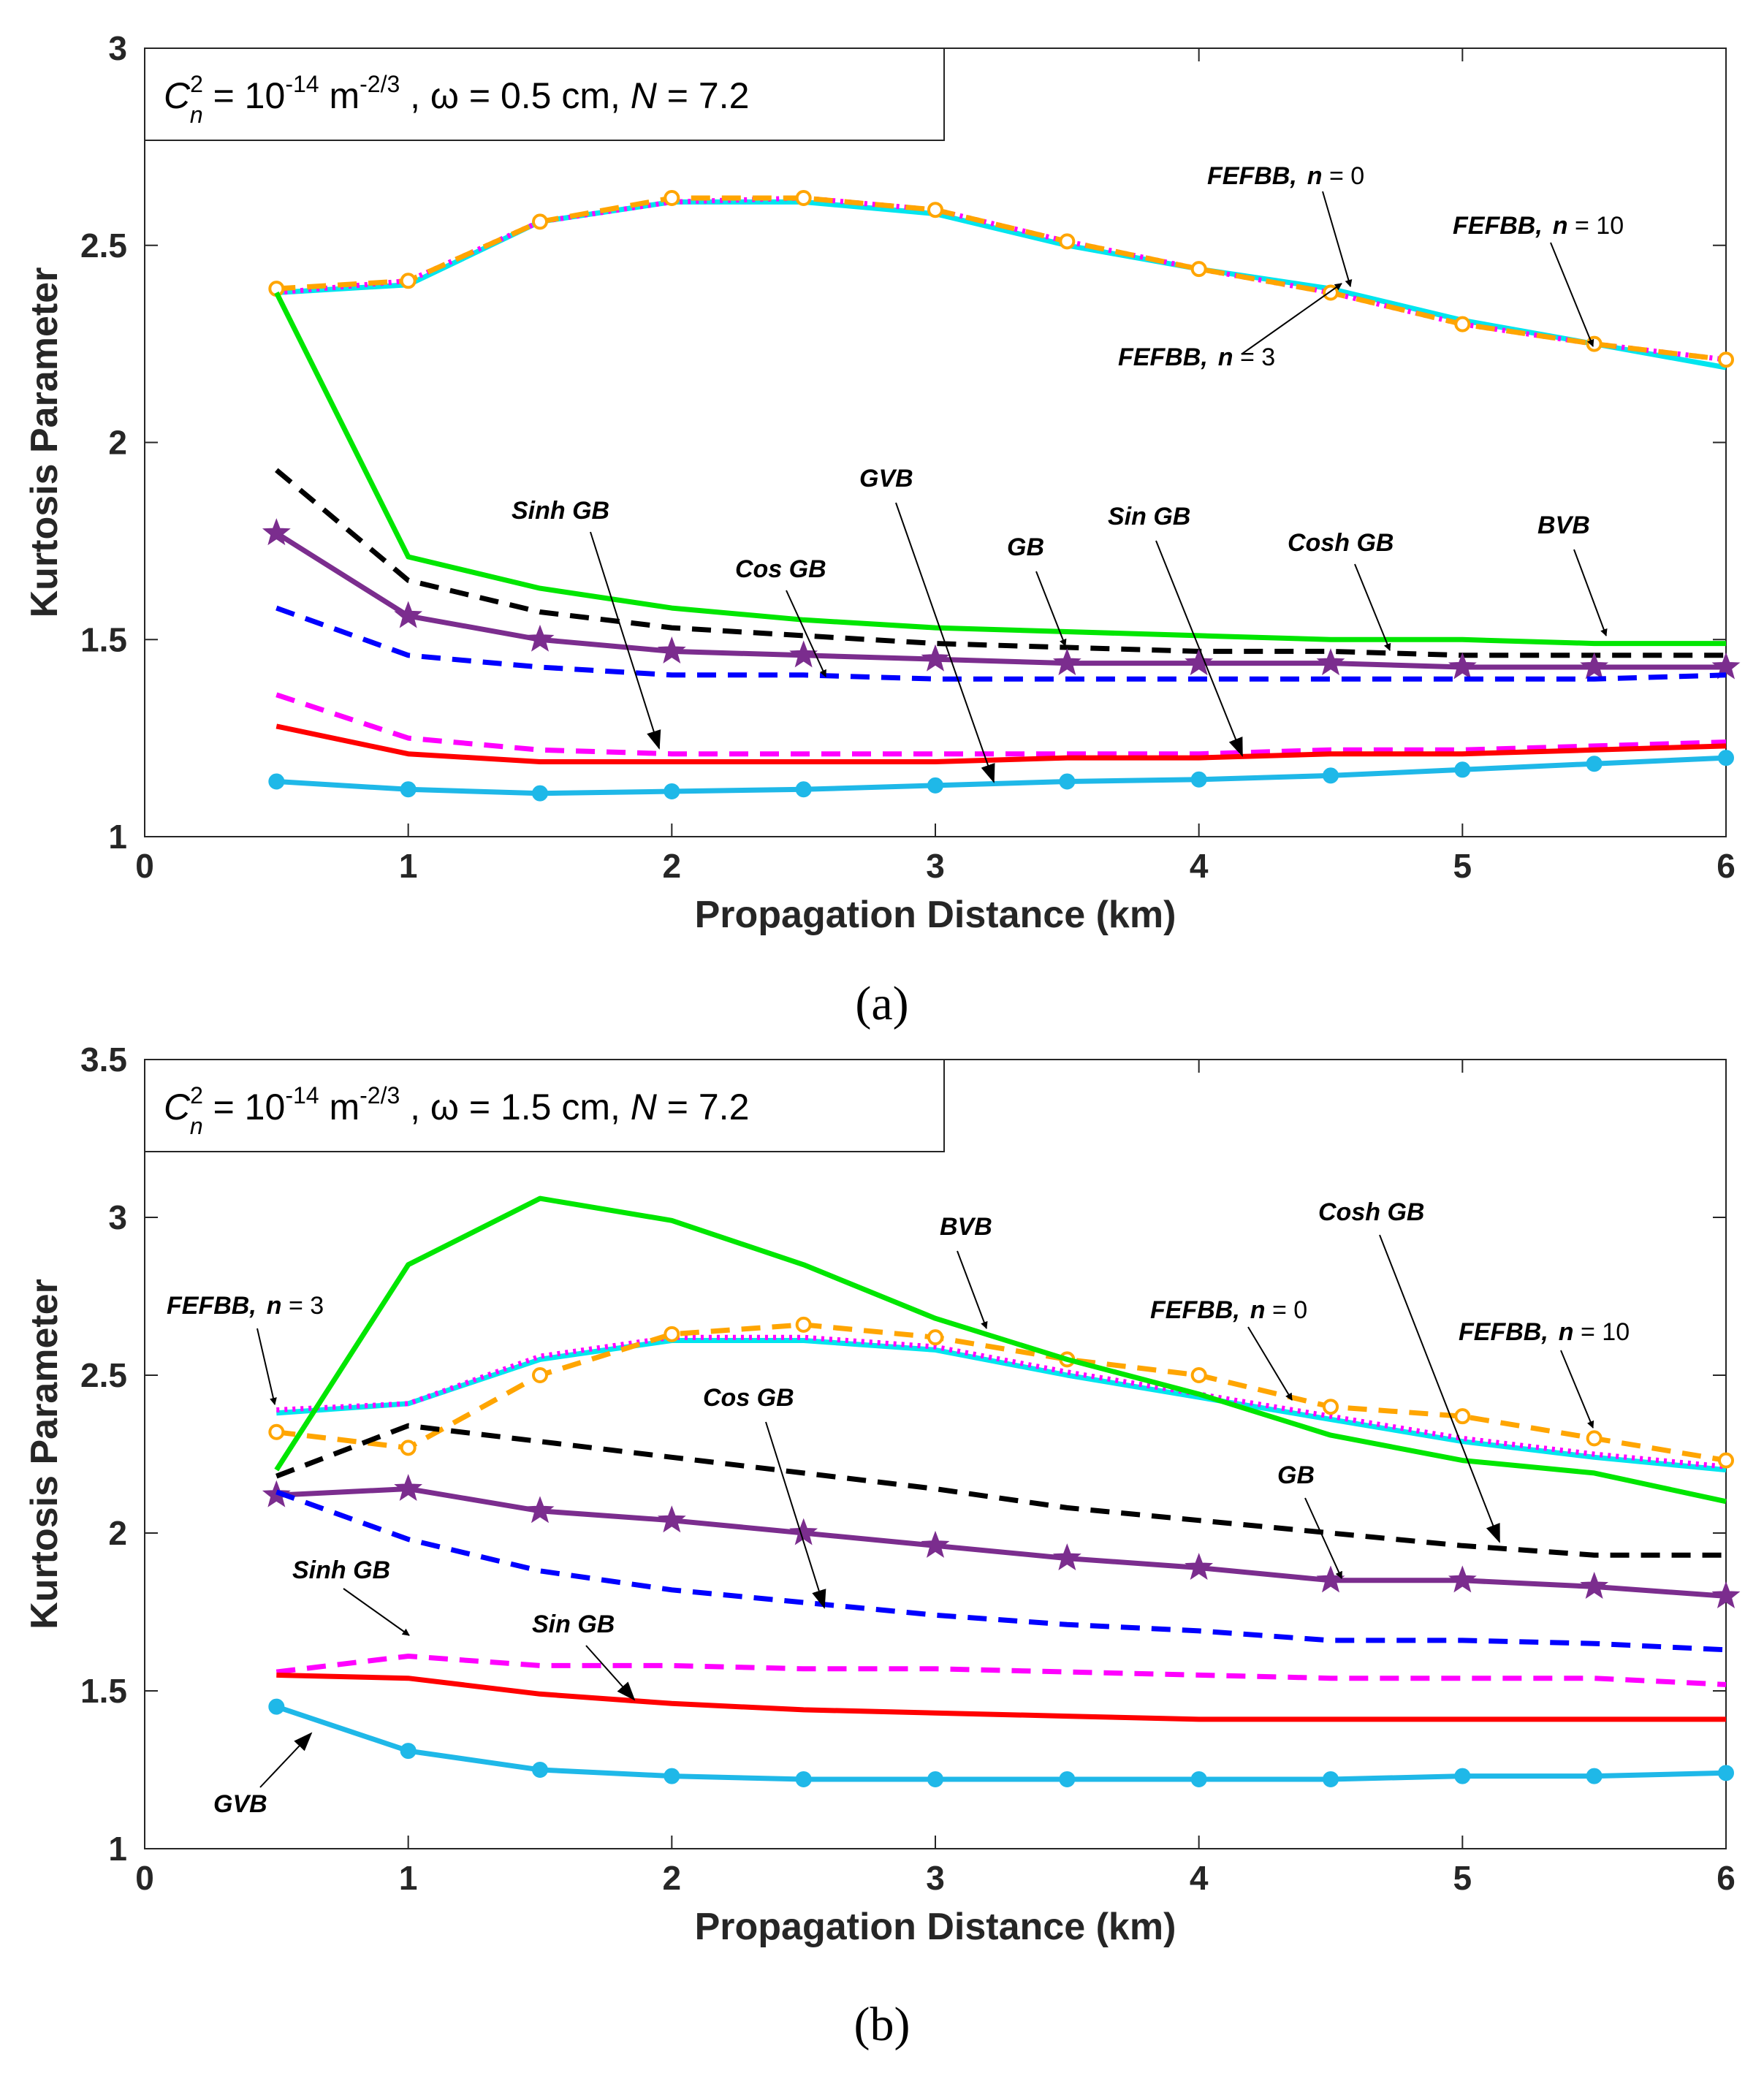  Describe the element at coordinates (1462, 866) in the screenshot. I see `x-tick-label: 5` at that location.